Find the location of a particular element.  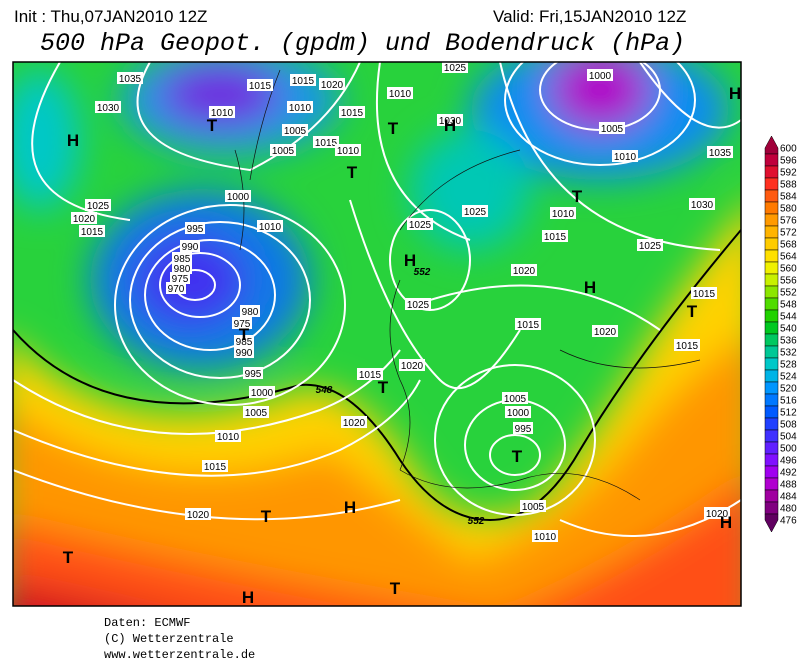

colorbar-tick-label: 516 is located at coordinates (788, 401).